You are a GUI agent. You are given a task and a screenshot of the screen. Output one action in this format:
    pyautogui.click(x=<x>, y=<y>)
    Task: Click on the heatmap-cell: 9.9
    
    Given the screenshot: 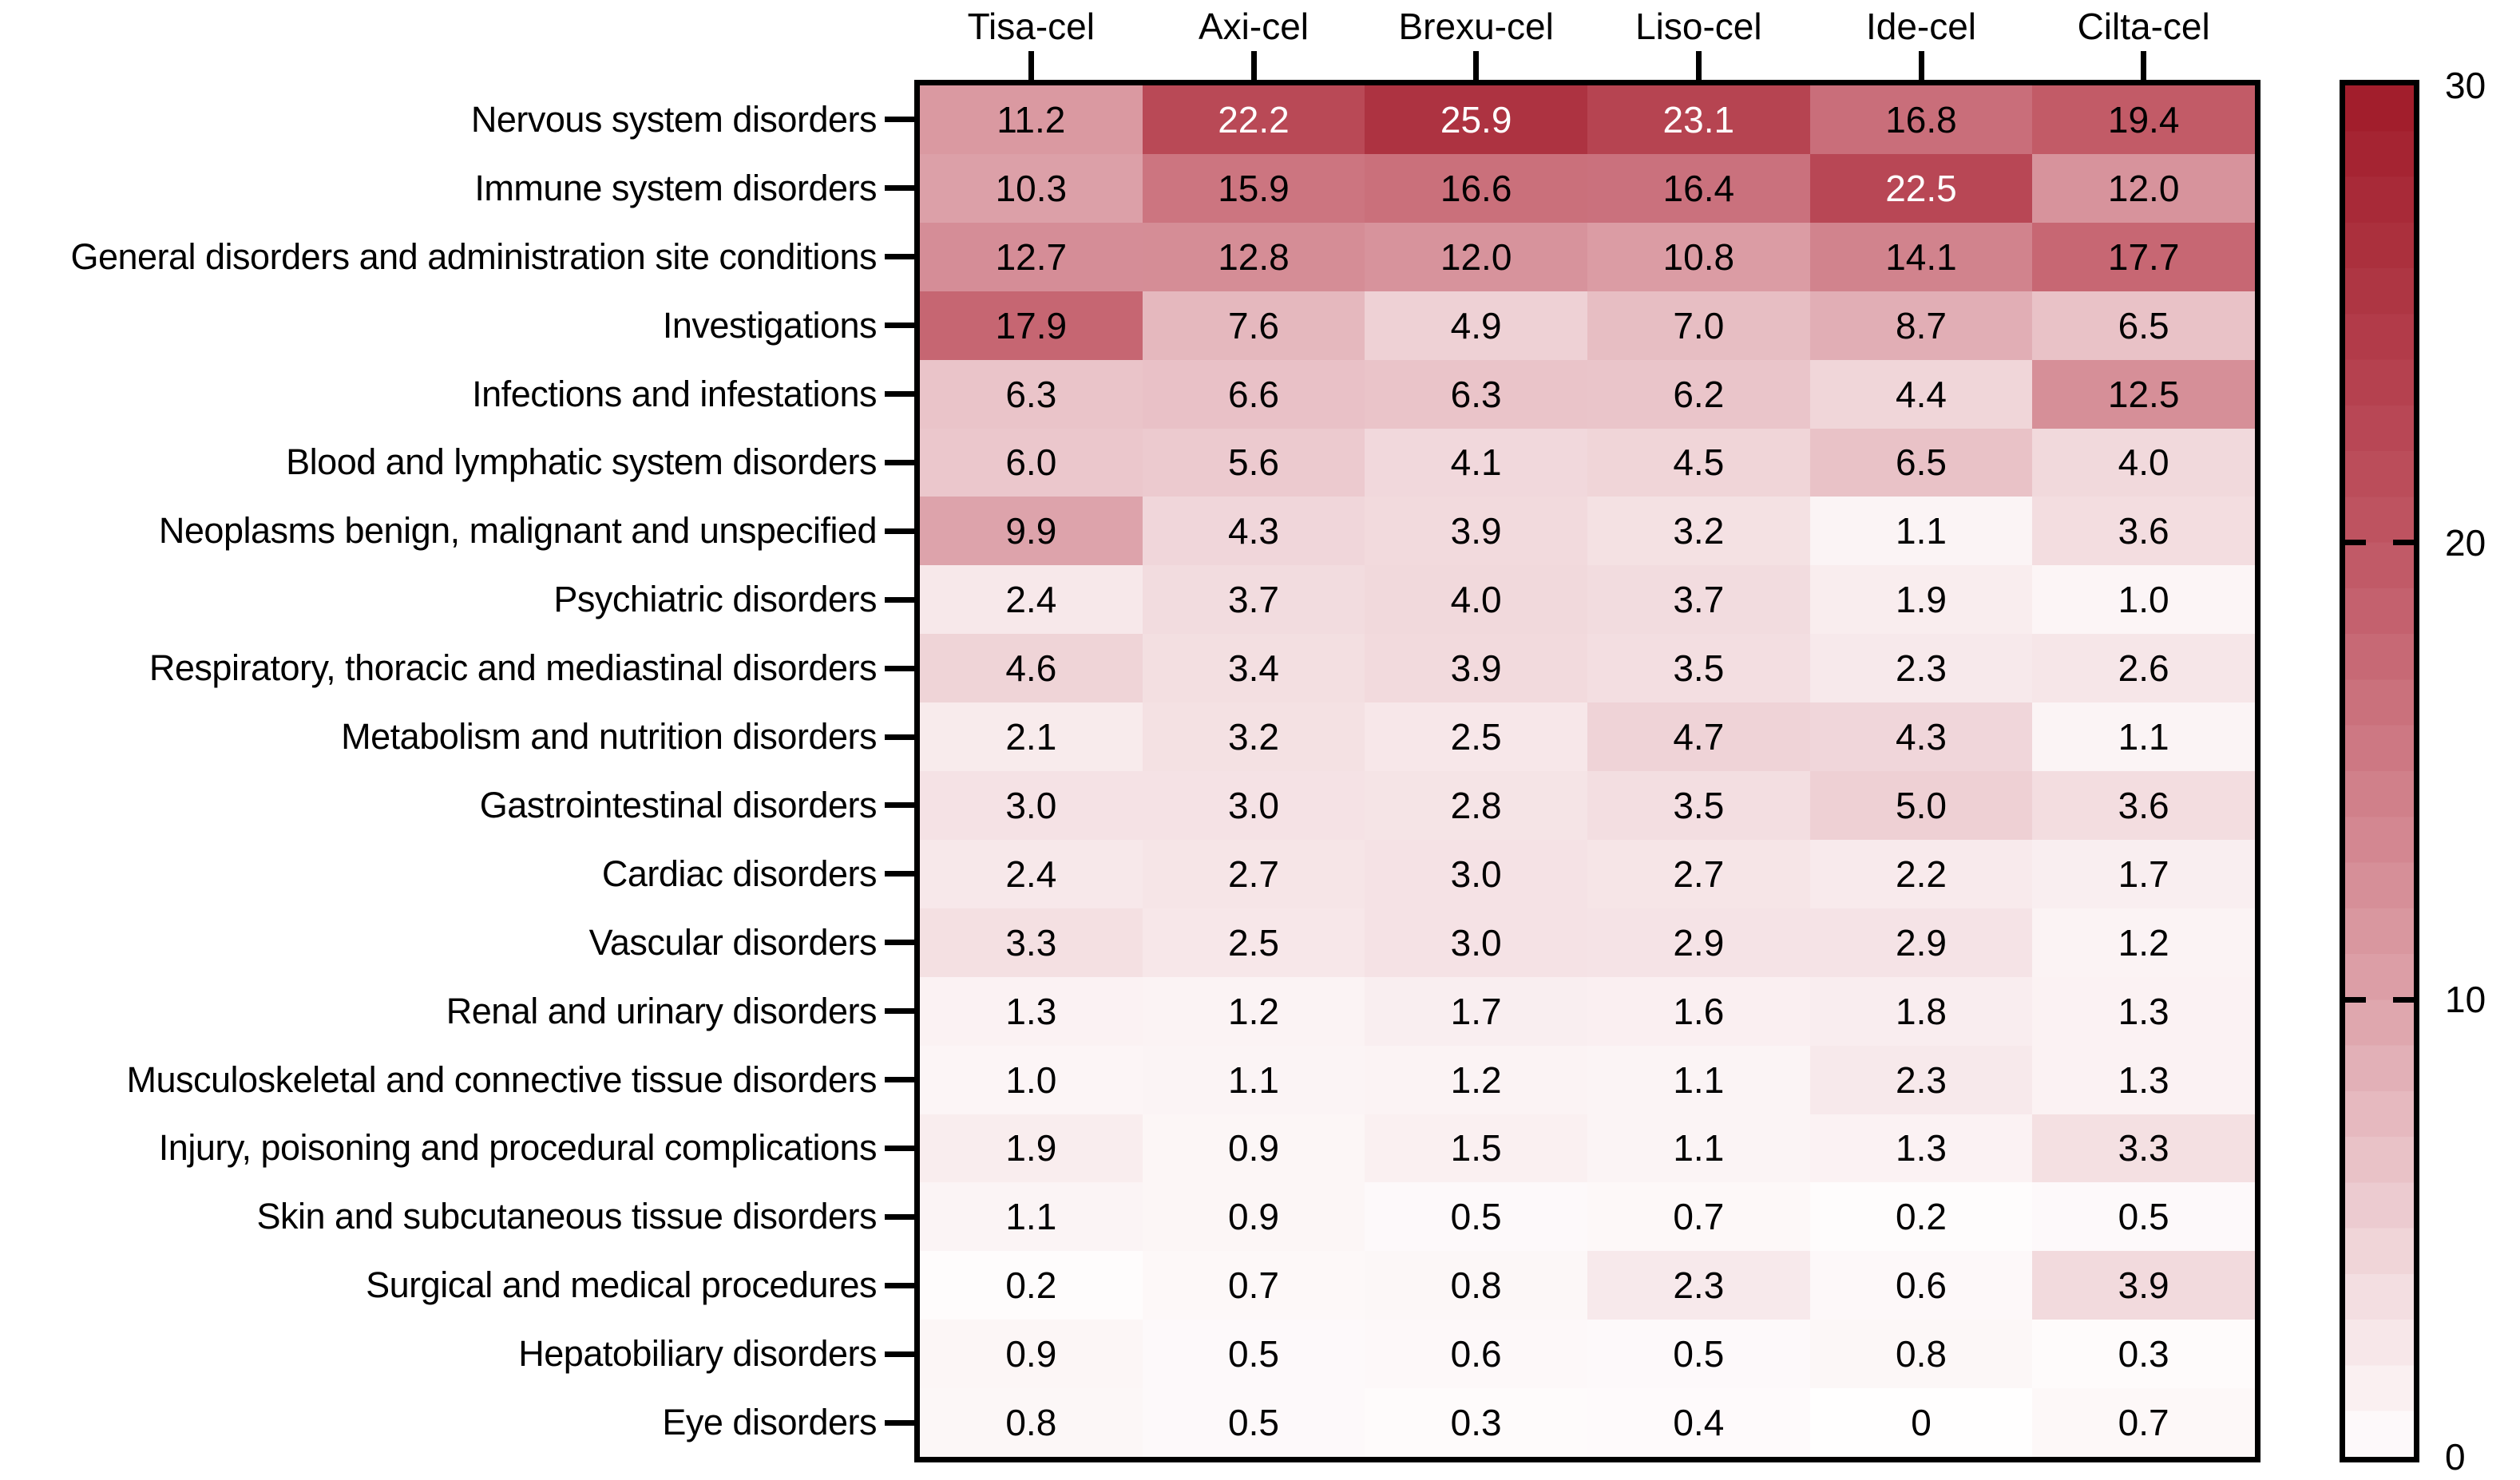 What is the action you would take?
    pyautogui.click(x=1031, y=531)
    